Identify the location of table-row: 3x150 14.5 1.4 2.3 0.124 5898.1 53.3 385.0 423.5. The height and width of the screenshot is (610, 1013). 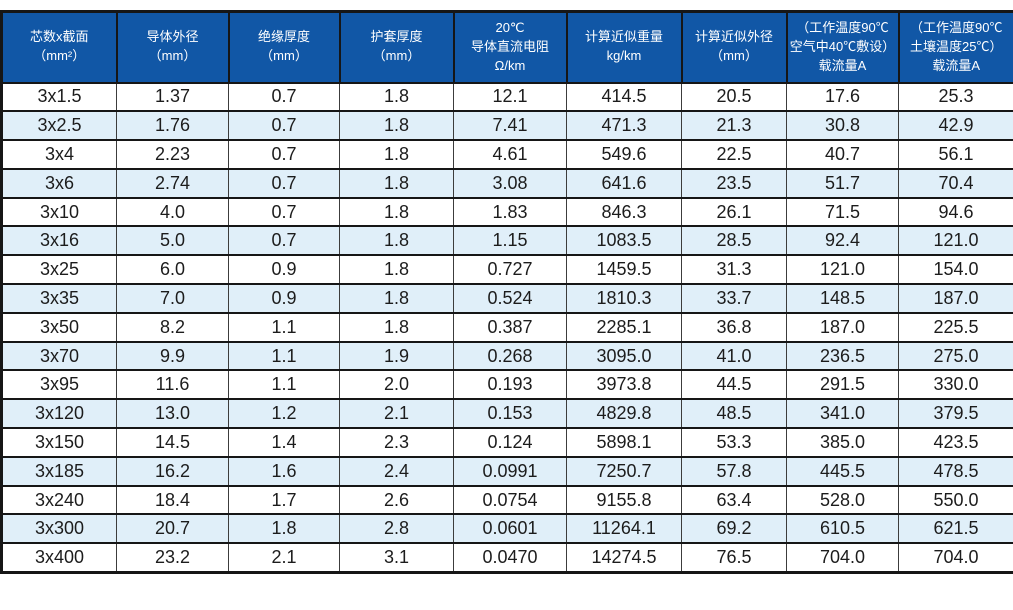
(506, 442).